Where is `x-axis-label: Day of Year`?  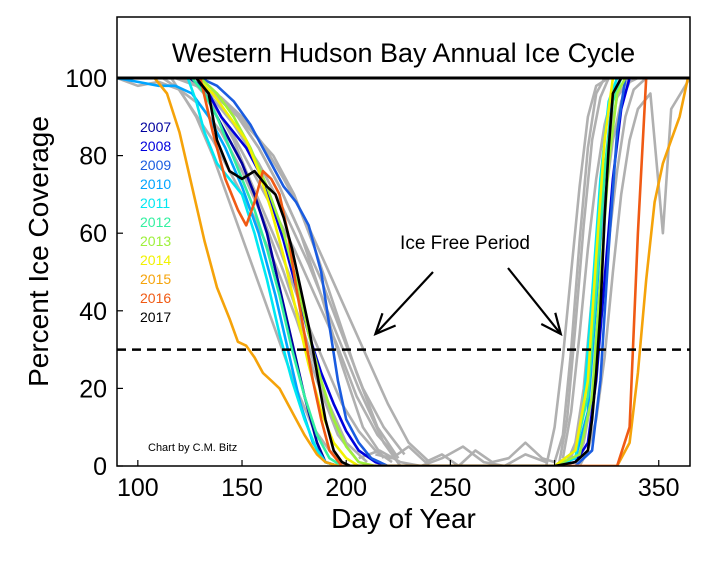 x-axis-label: Day of Year is located at coordinates (403, 518).